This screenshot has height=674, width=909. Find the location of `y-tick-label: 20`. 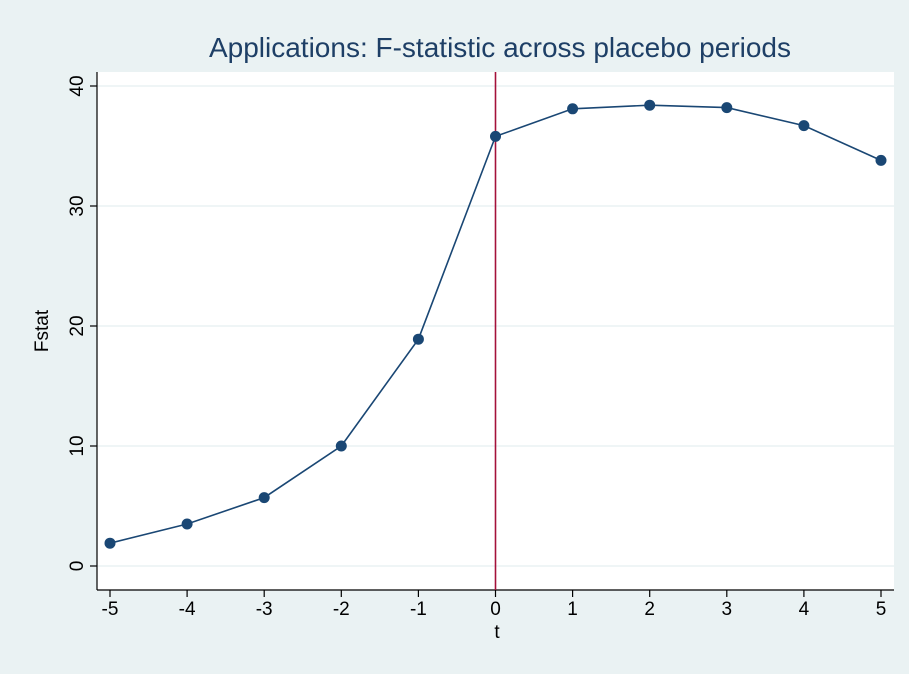

y-tick-label: 20 is located at coordinates (77, 325).